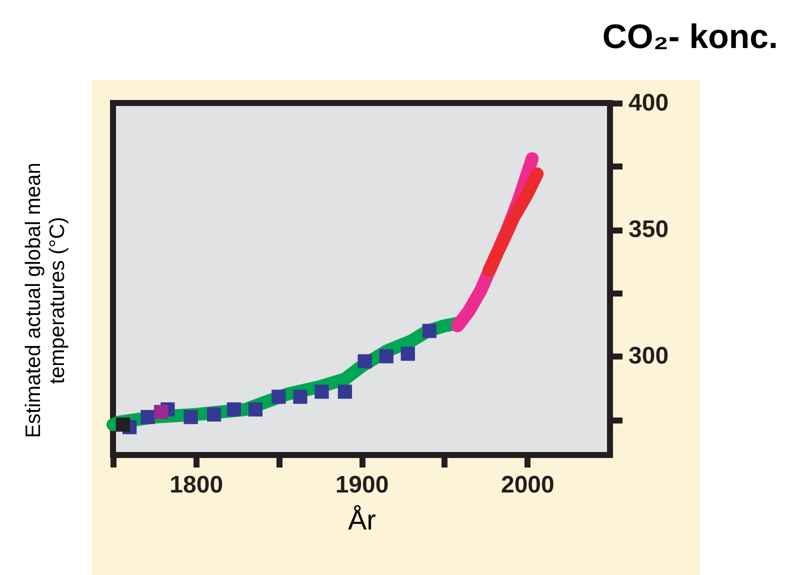 The width and height of the screenshot is (792, 575). I want to click on text: CO₂- konc., so click(690, 37).